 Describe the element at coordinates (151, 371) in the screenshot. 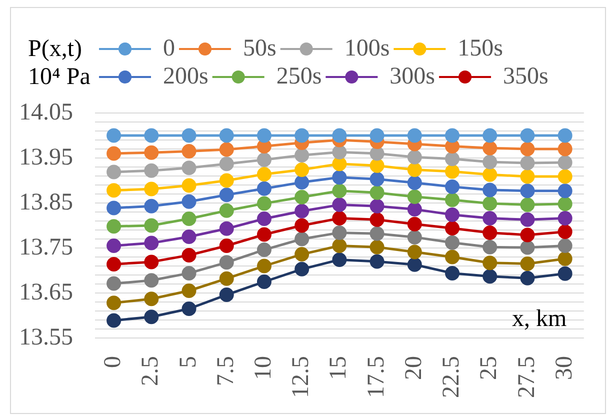

I see `x-tick-label: 2.5` at that location.